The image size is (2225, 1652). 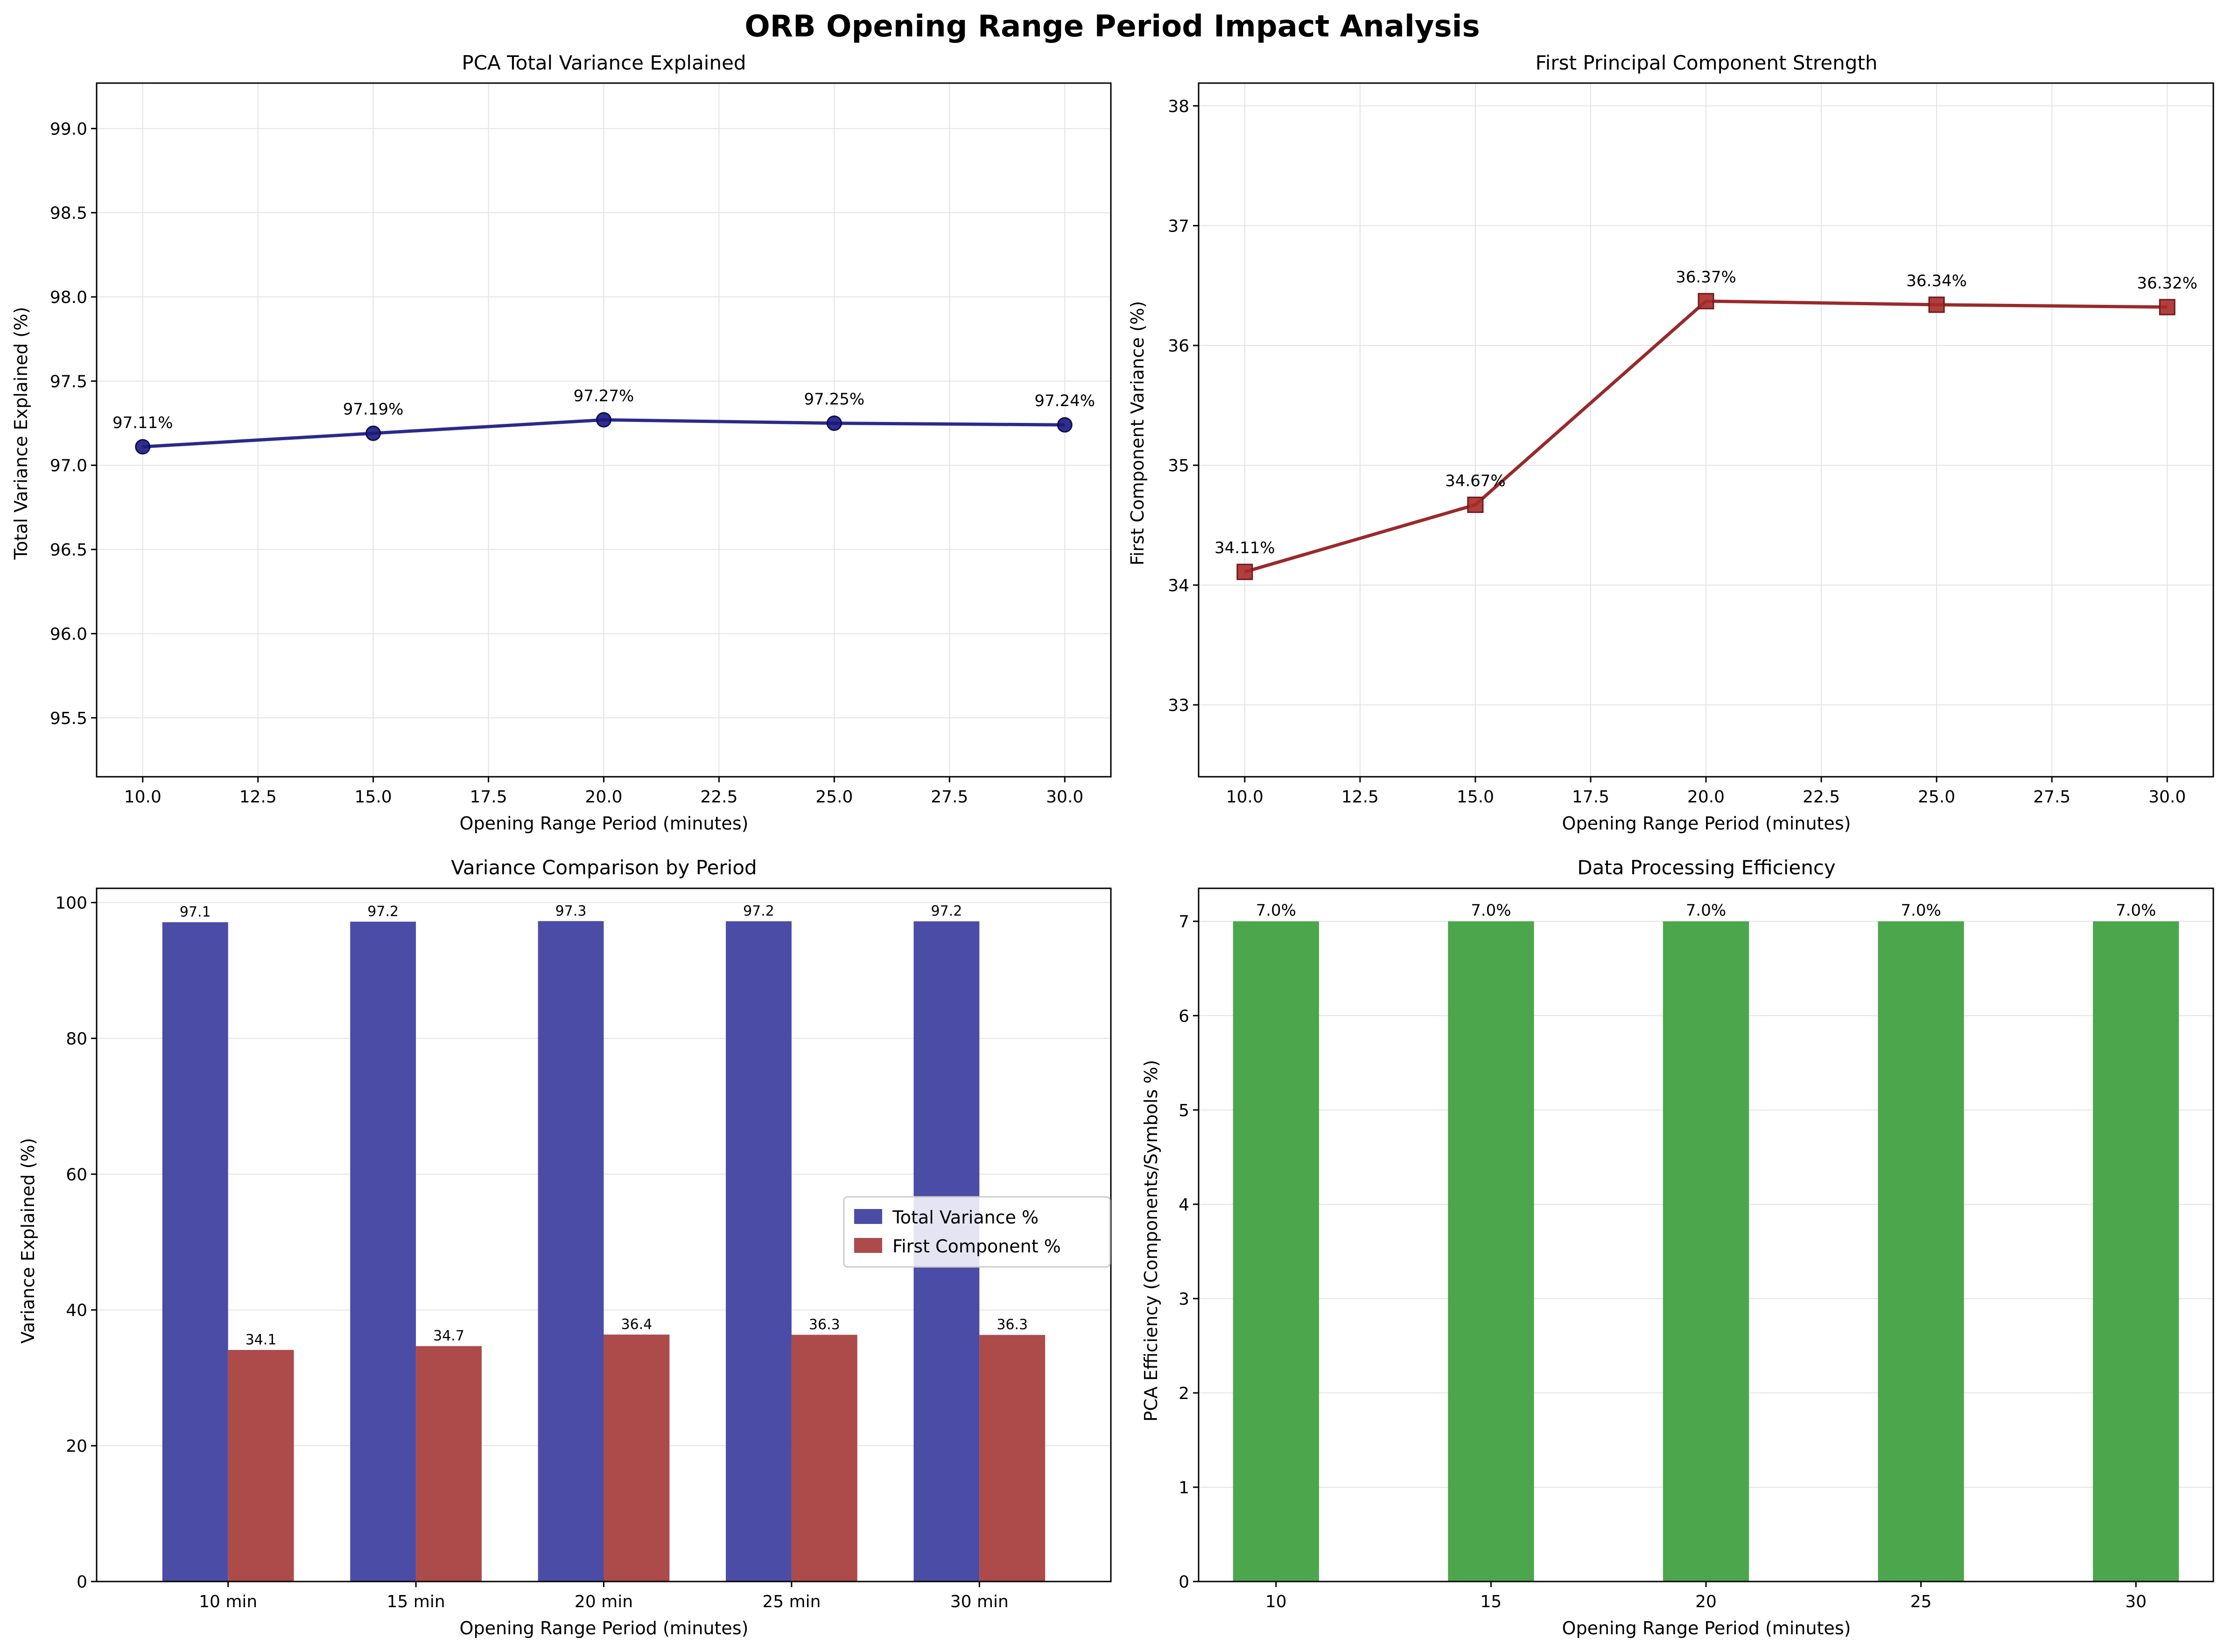 What do you see at coordinates (1921, 1601) in the screenshot?
I see `x-tick-label: 25` at bounding box center [1921, 1601].